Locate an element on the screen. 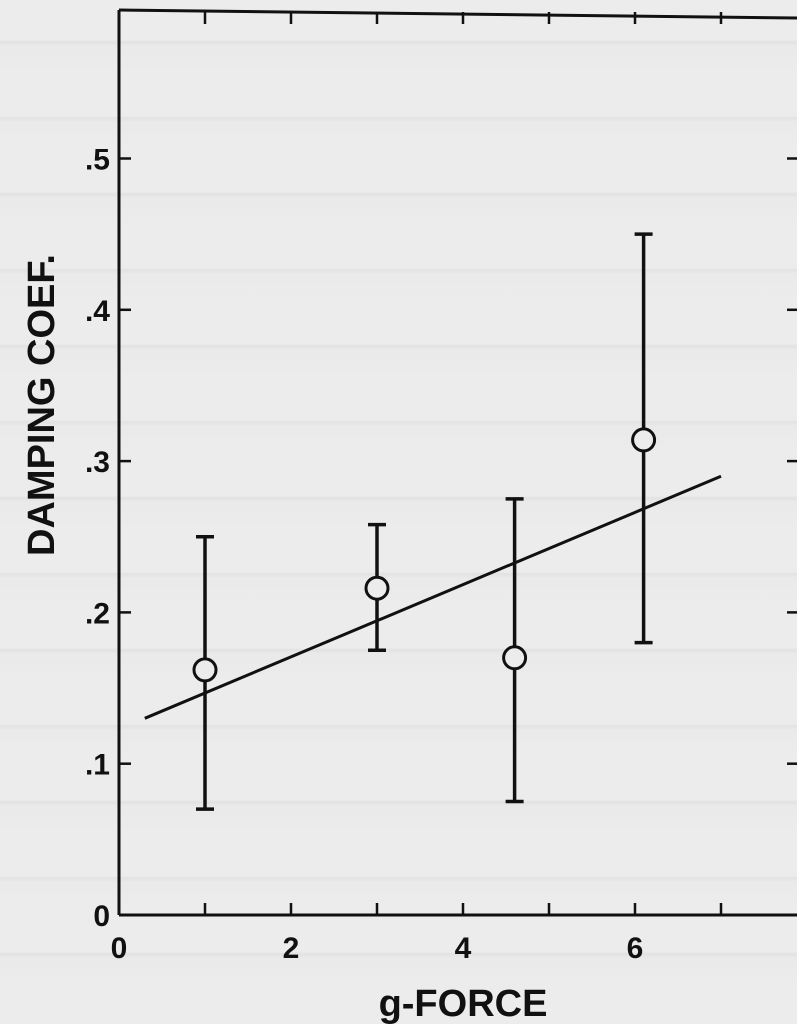 Image resolution: width=797 pixels, height=1024 pixels. top-frame-line is located at coordinates (457, 14).